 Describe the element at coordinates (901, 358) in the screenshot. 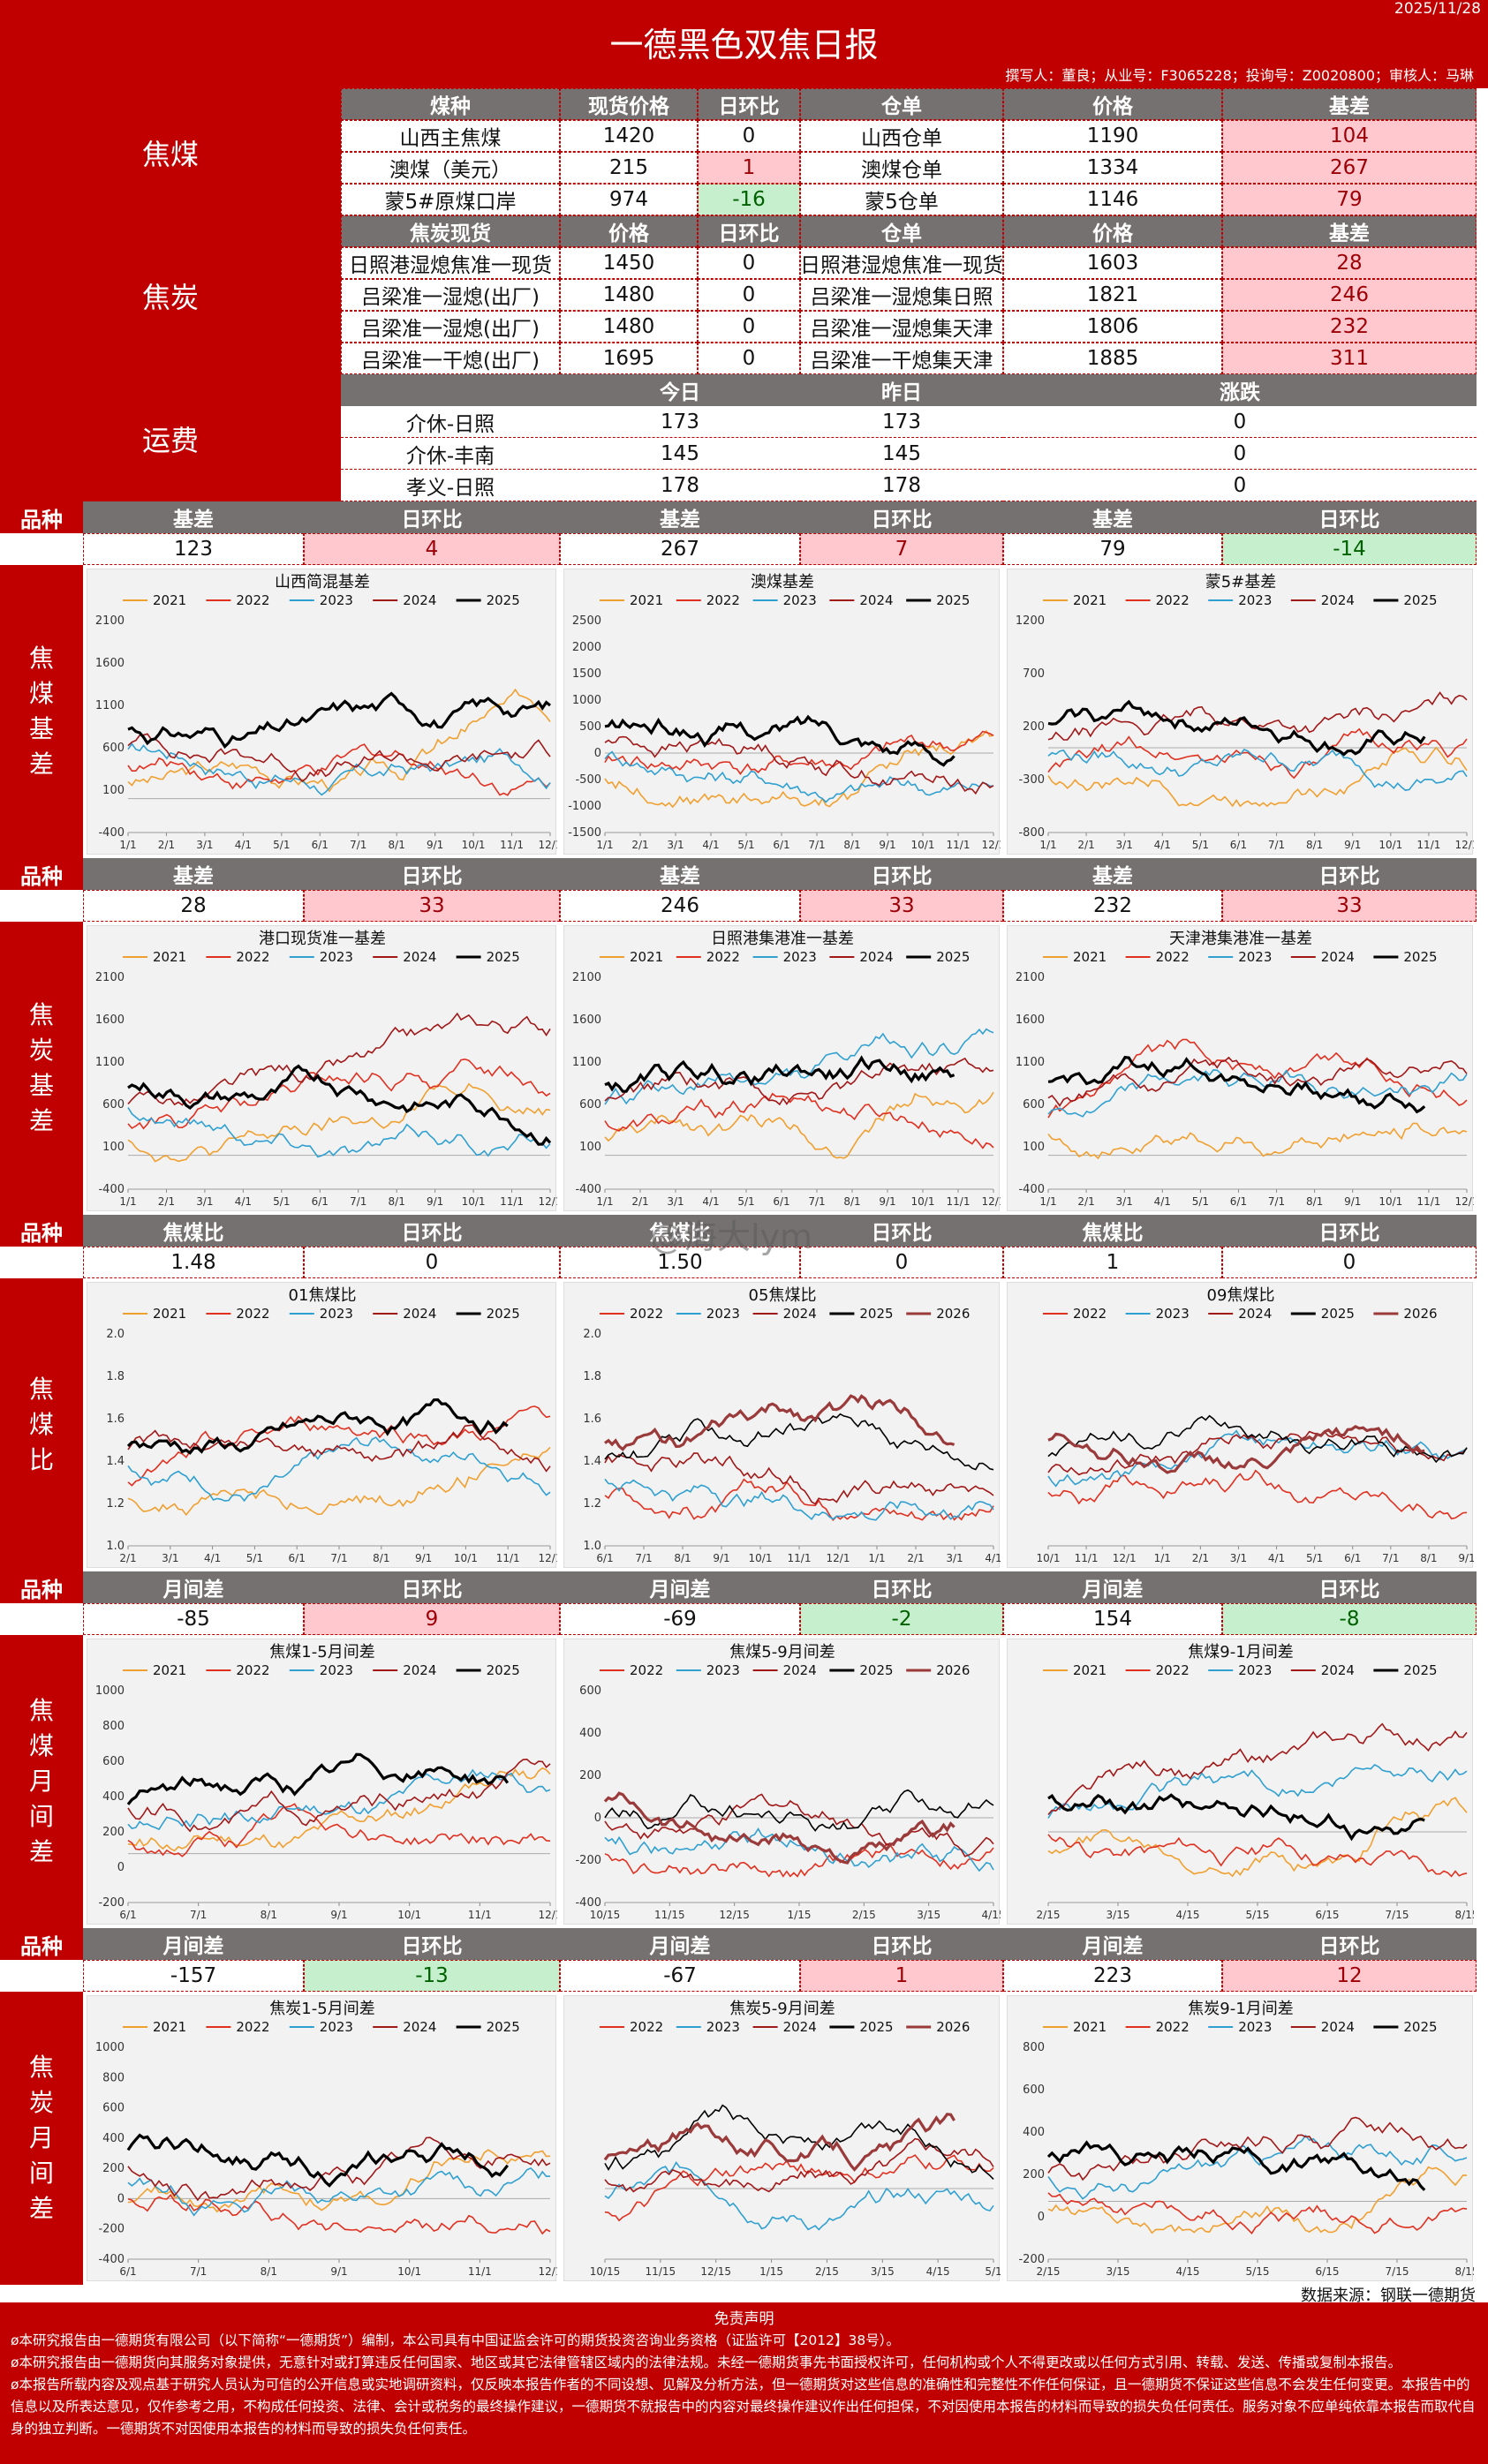

I see `table-cell: 吕梁准一干熄集天津` at that location.